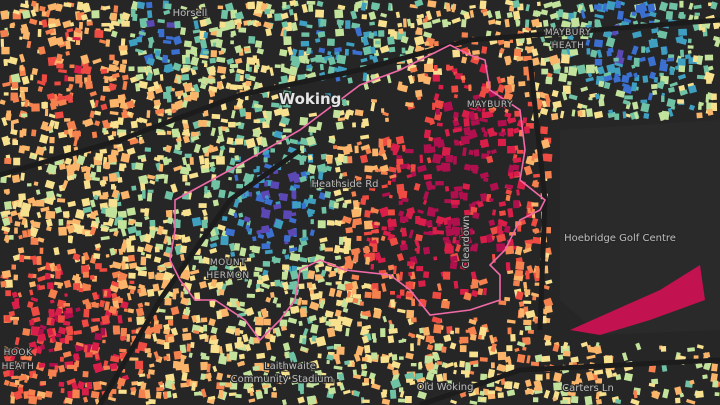  What do you see at coordinates (466, 242) in the screenshot?
I see `road-label: Cleardown` at bounding box center [466, 242].